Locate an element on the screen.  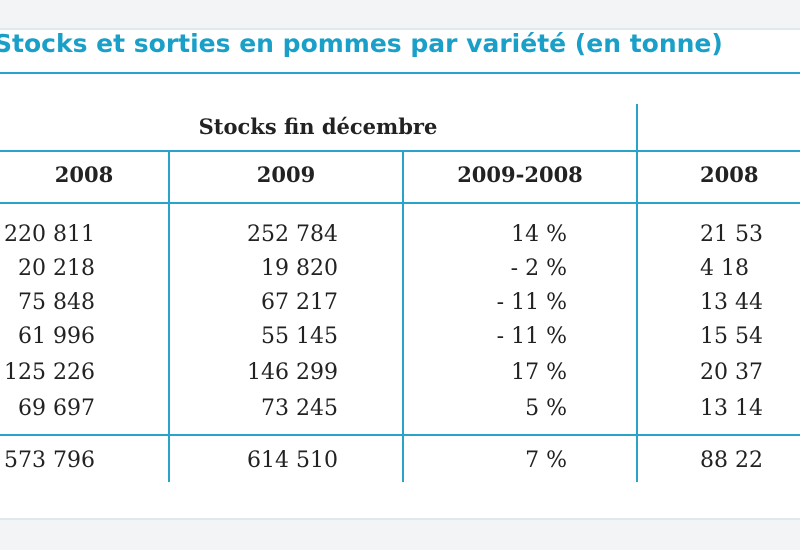
header-separator is located at coordinates (400, 151).